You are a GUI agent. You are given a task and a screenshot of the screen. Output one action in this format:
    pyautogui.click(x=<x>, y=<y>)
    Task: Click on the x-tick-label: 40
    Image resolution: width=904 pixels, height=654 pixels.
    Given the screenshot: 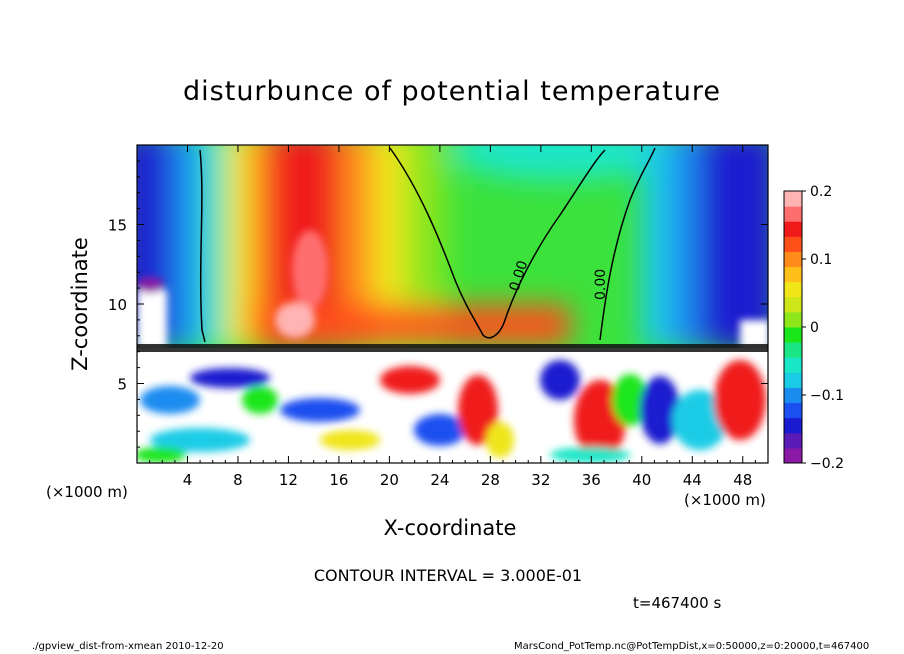 What is the action you would take?
    pyautogui.click(x=641, y=480)
    